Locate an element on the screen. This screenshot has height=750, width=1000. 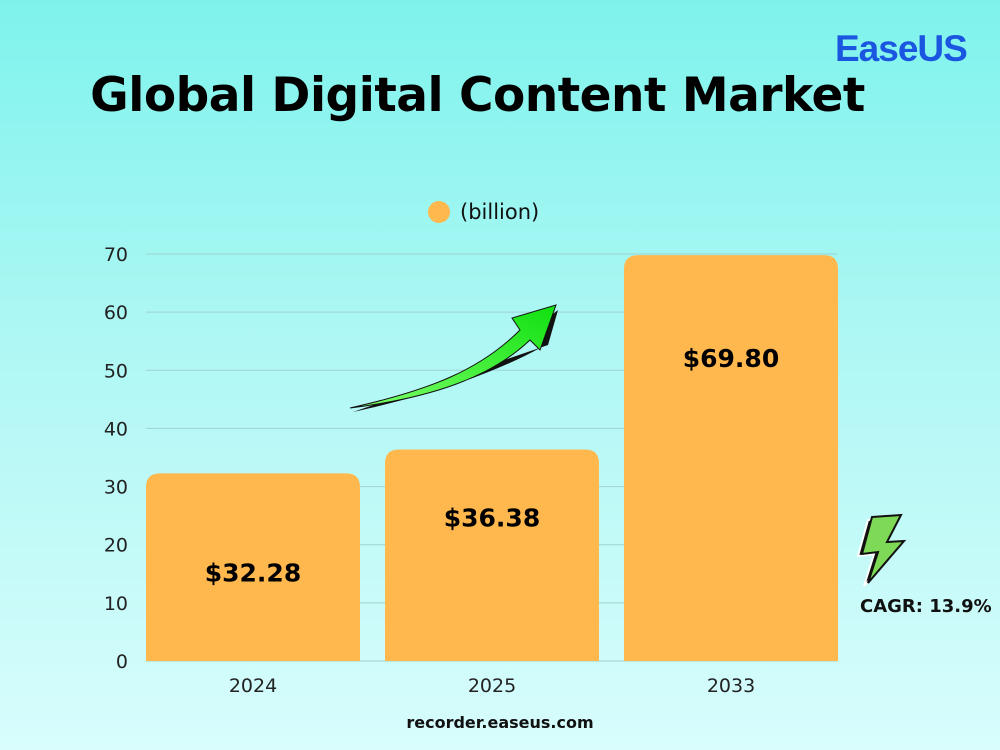
y-tick-label: 50 is located at coordinates (116, 371).